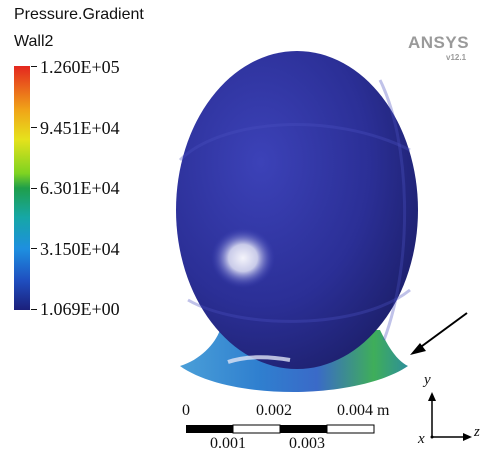 The image size is (483, 455). What do you see at coordinates (432, 437) in the screenshot?
I see `axis-origin` at bounding box center [432, 437].